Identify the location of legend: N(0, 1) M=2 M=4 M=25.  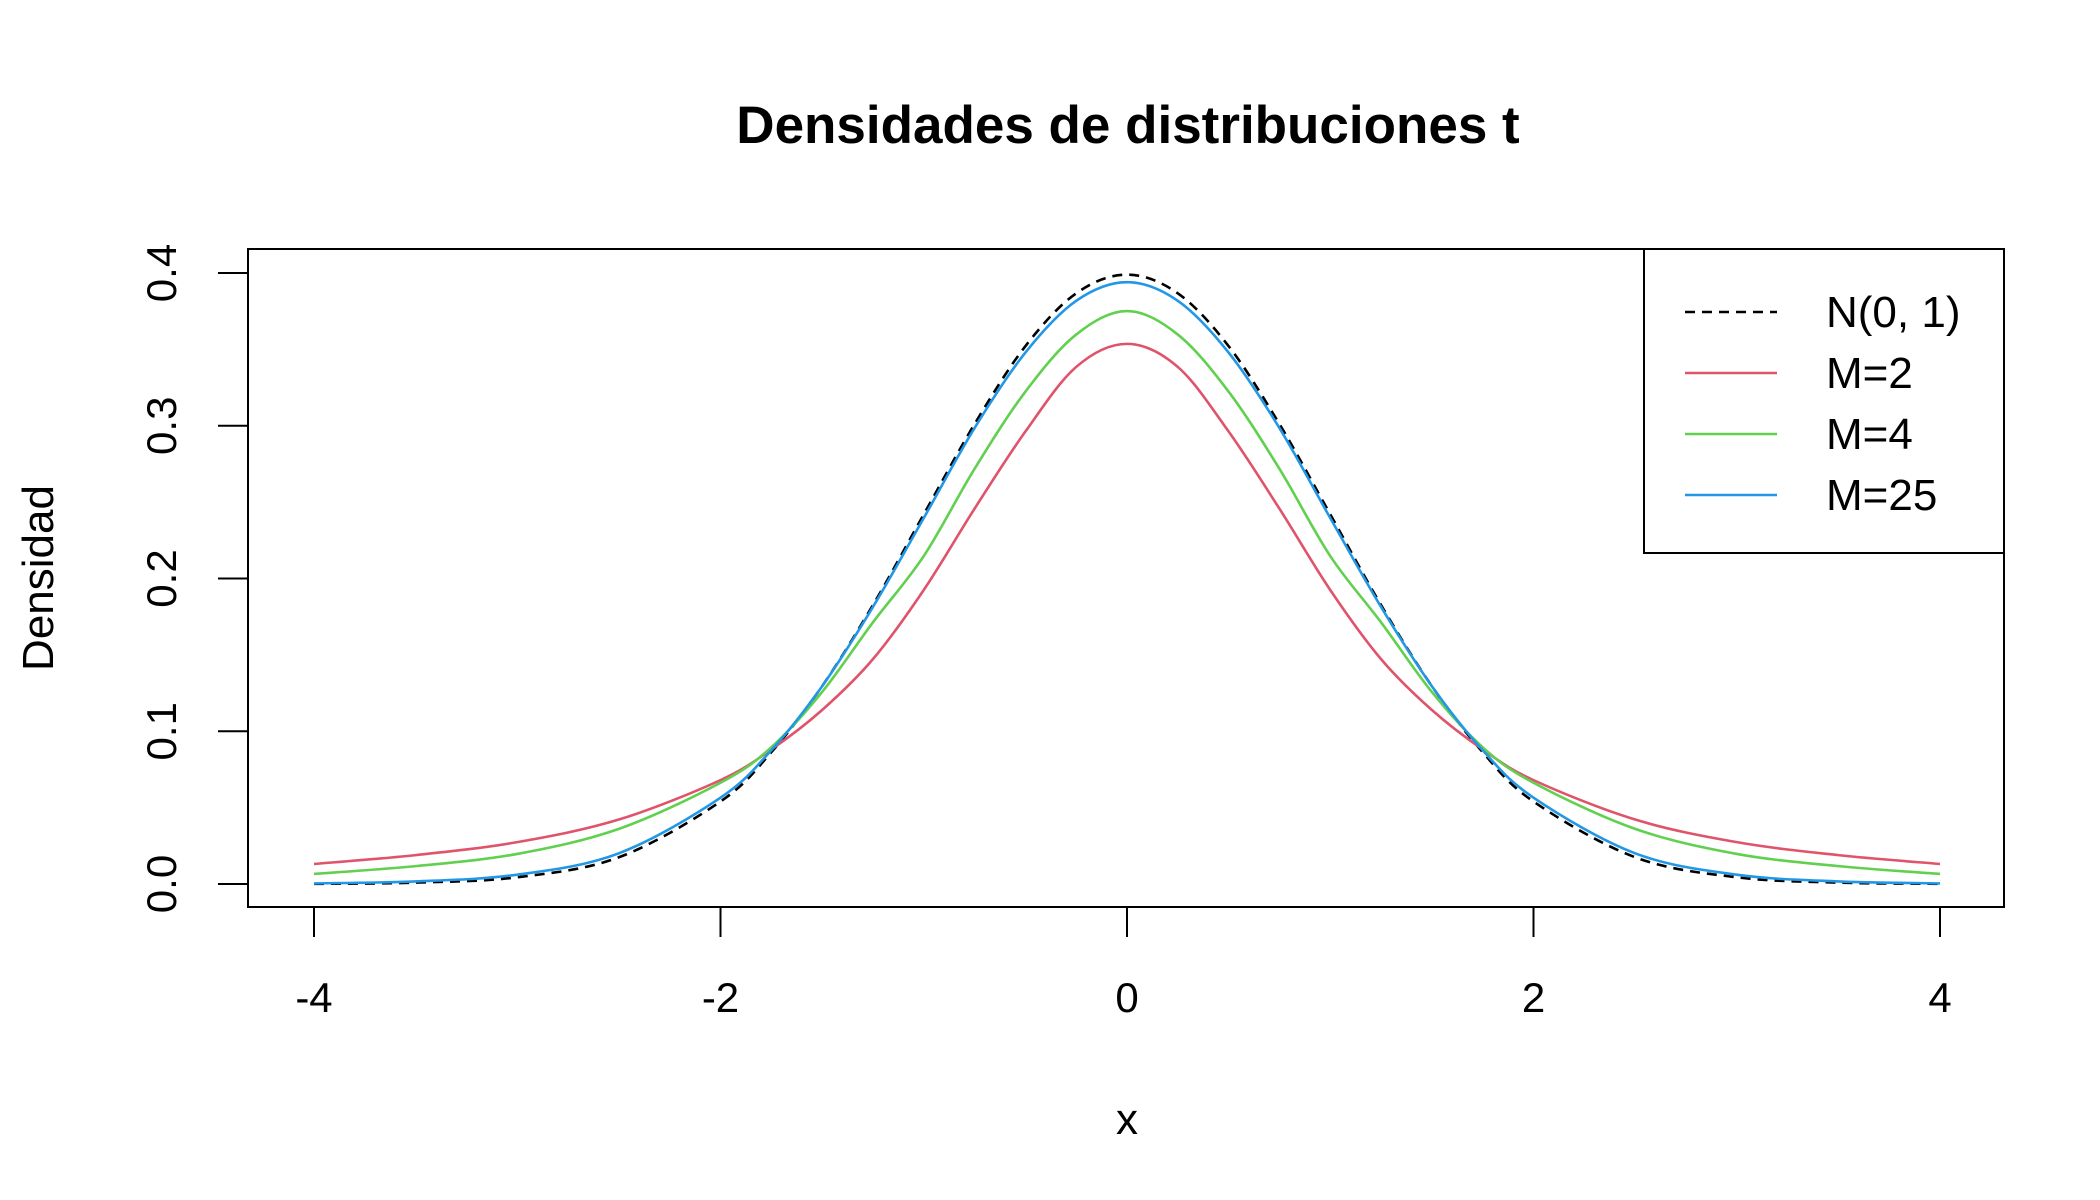
(1824, 401).